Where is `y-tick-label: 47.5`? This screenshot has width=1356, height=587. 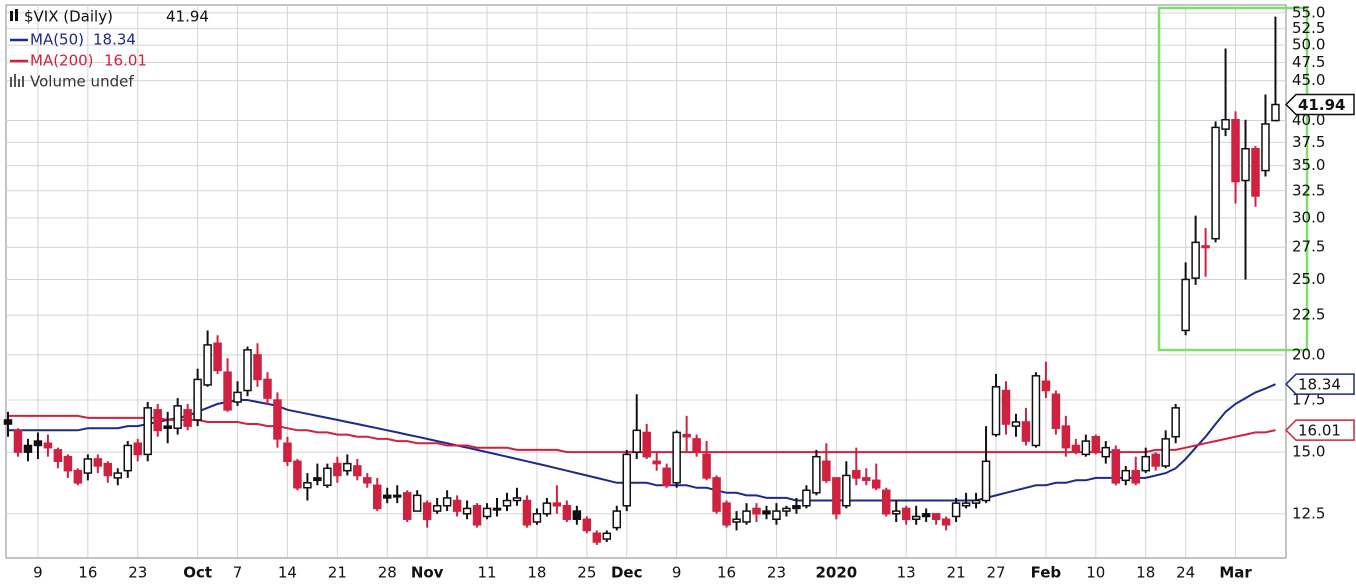 y-tick-label: 47.5 is located at coordinates (1308, 62).